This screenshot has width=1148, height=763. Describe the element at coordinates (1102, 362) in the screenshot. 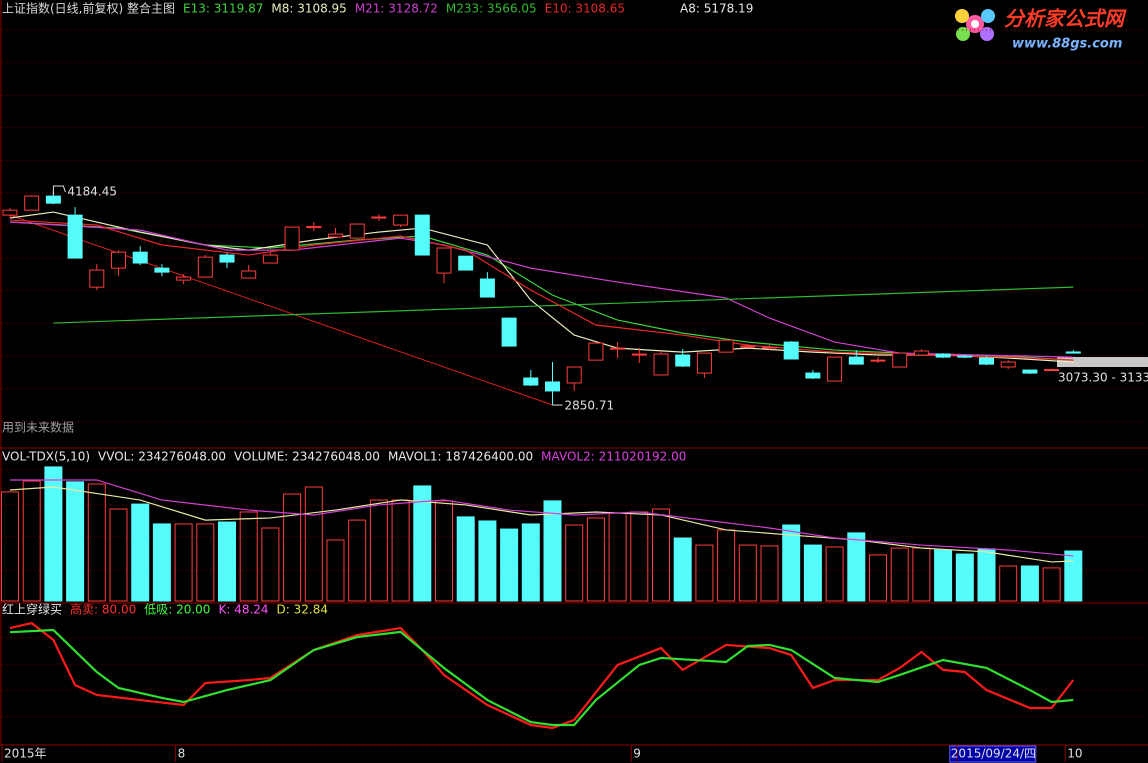

I see `price-range-bar` at that location.